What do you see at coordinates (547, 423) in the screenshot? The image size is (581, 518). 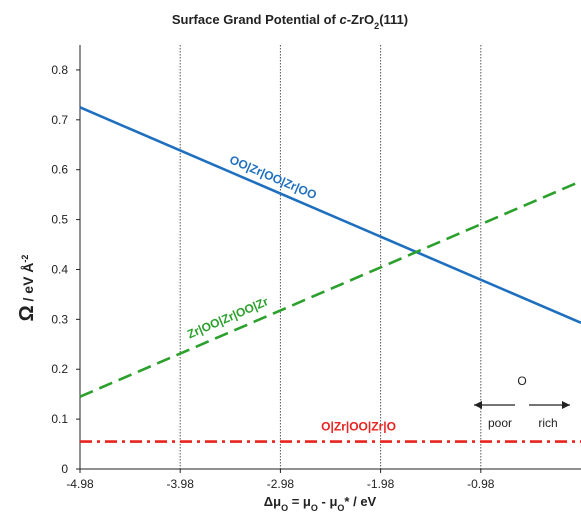 I see `annotation-rich: rich` at bounding box center [547, 423].